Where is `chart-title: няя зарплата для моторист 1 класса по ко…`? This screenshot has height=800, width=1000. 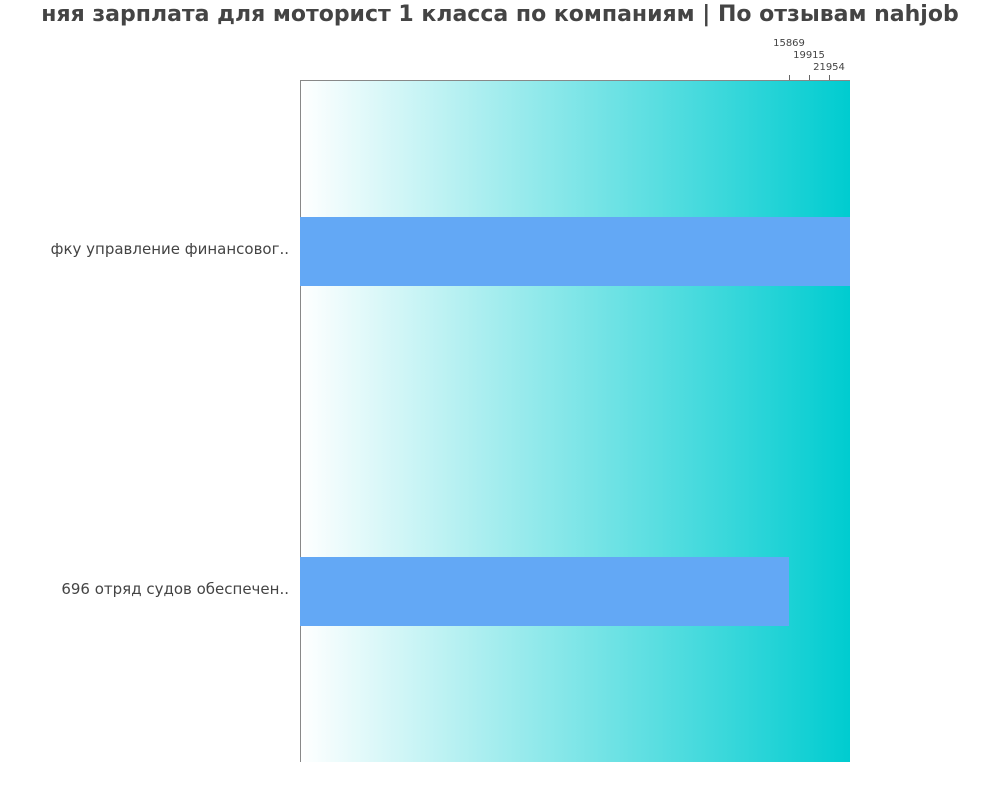 chart-title: няя зарплата для моторист 1 класса по ко… is located at coordinates (500, 14).